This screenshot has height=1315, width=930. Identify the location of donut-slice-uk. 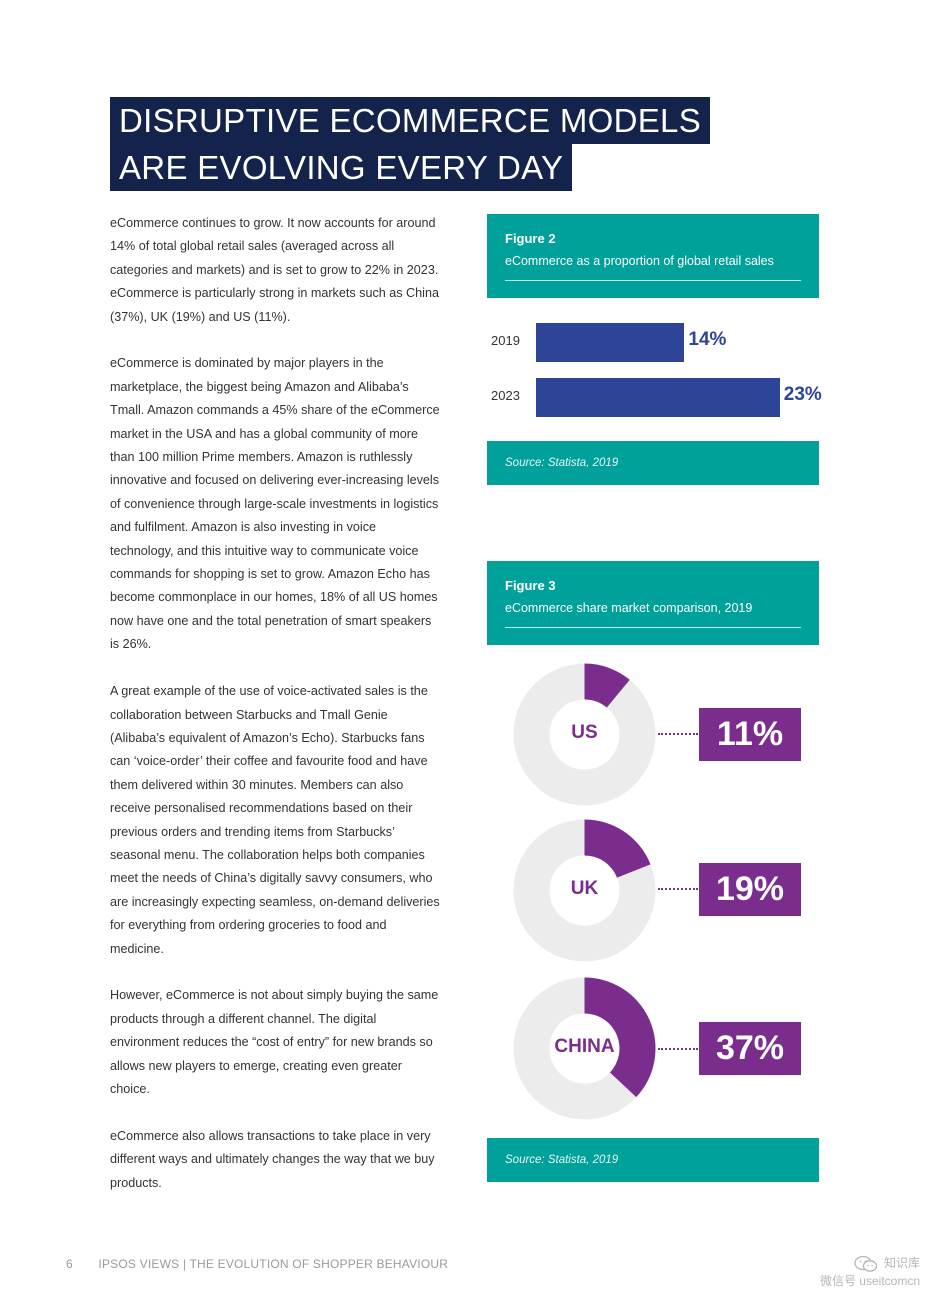
(617, 848).